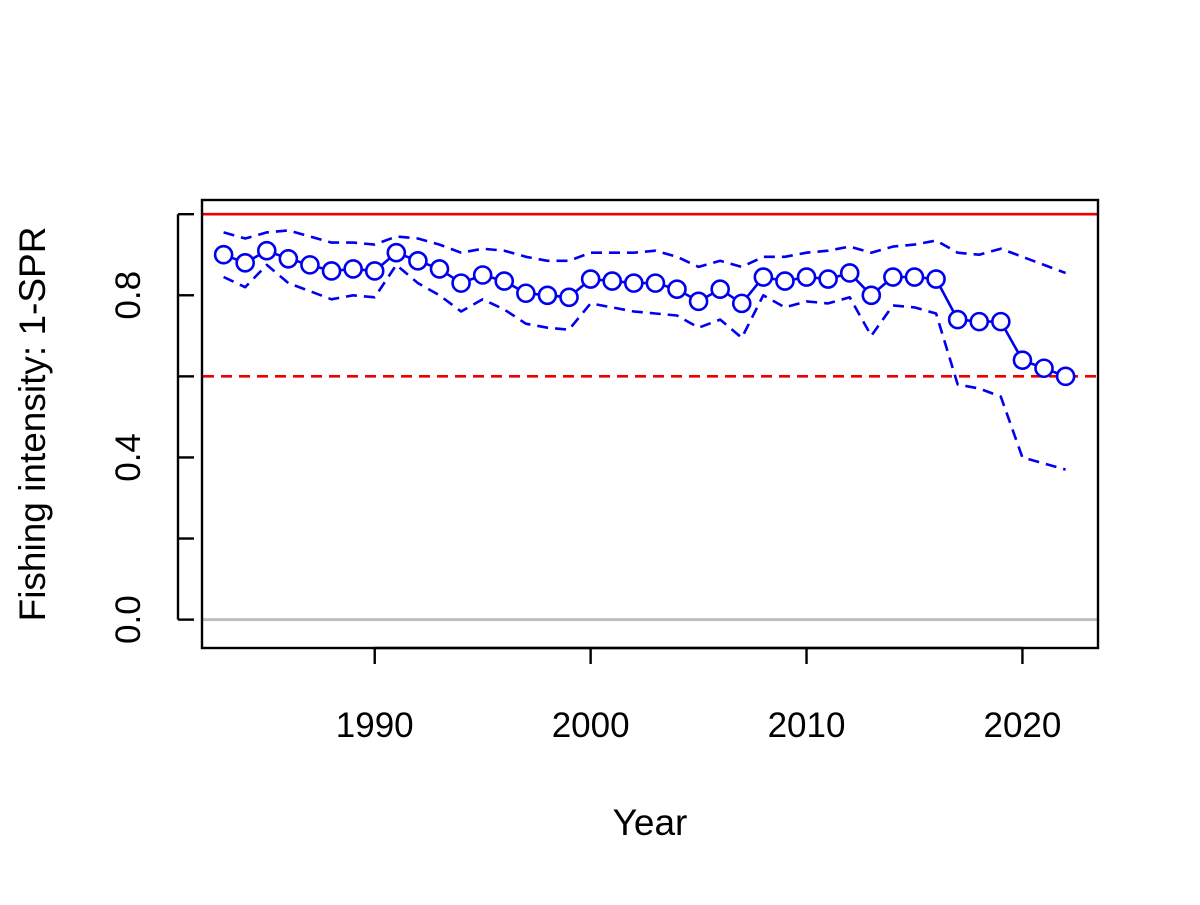 This screenshot has height=905, width=1200. Describe the element at coordinates (461, 283) in the screenshot. I see `estimate-point-1994` at that location.